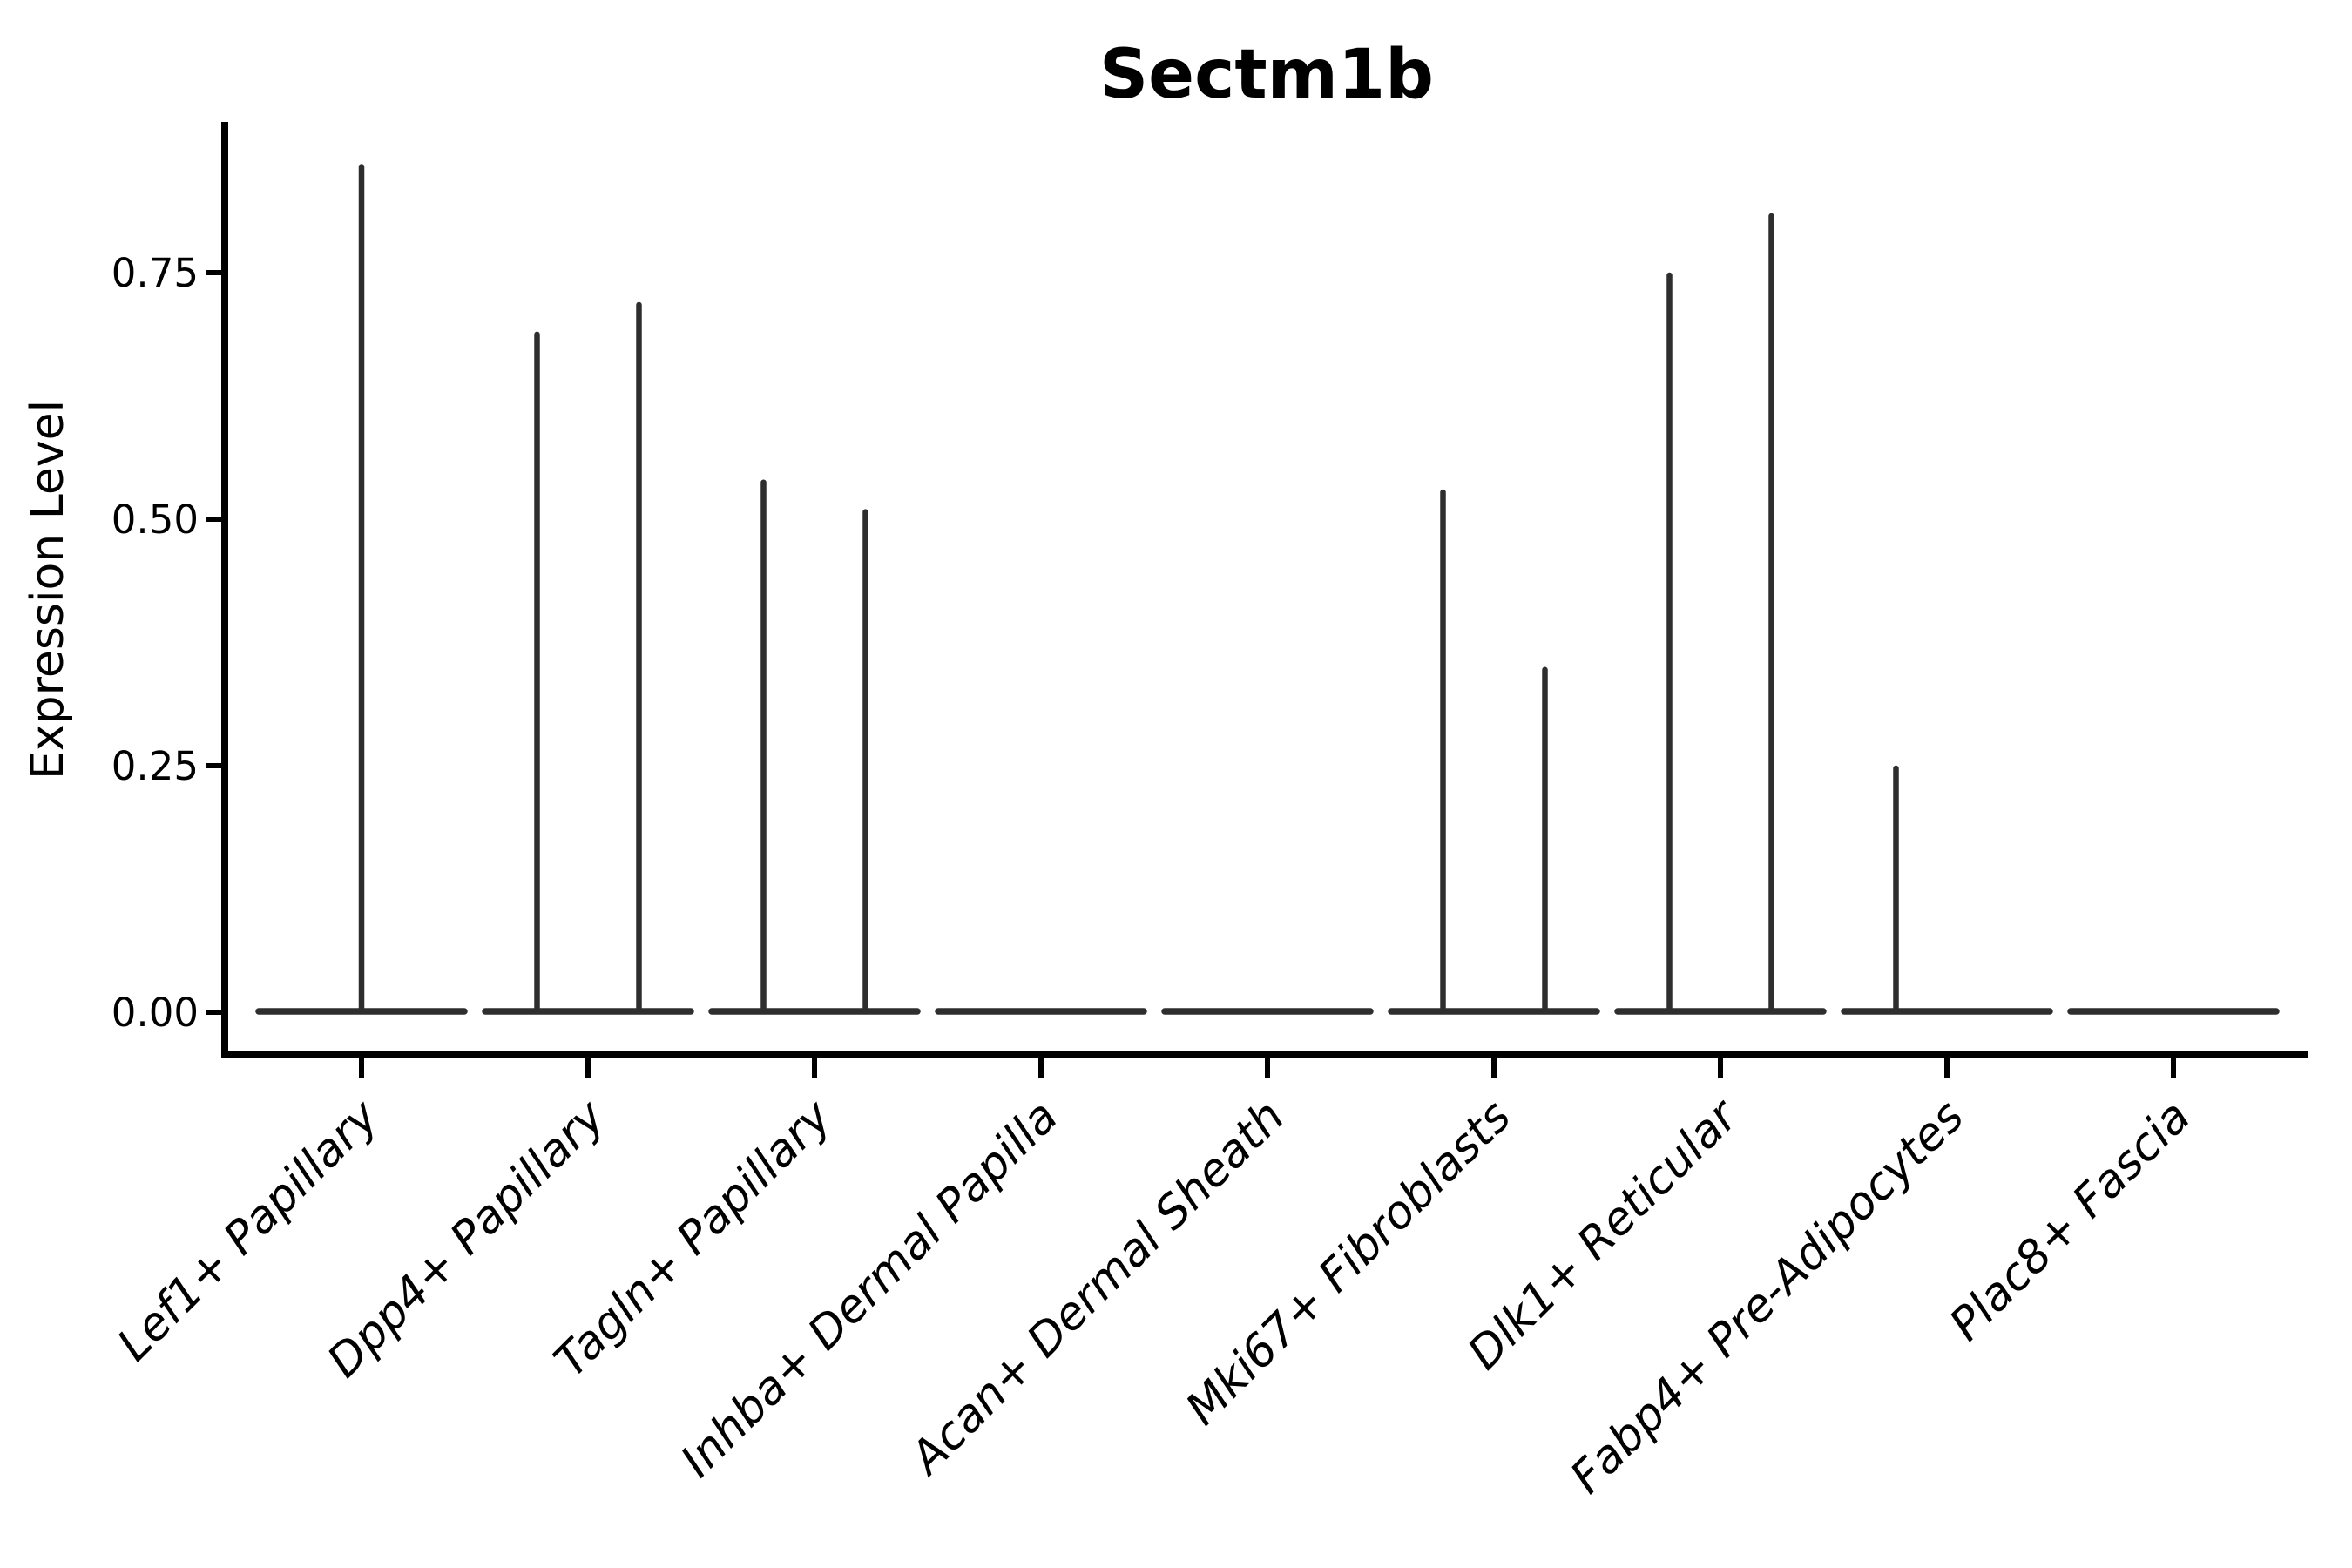 Image resolution: width=2352 pixels, height=1568 pixels. What do you see at coordinates (155, 520) in the screenshot?
I see `y-tick-label: 0.50` at bounding box center [155, 520].